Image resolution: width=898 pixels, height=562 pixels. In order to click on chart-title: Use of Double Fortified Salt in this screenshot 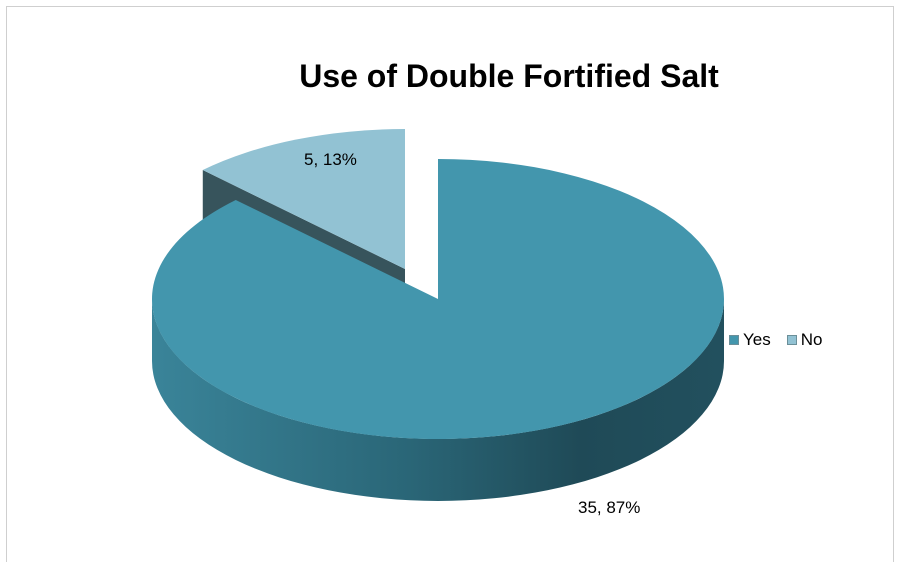, I will do `click(509, 76)`.